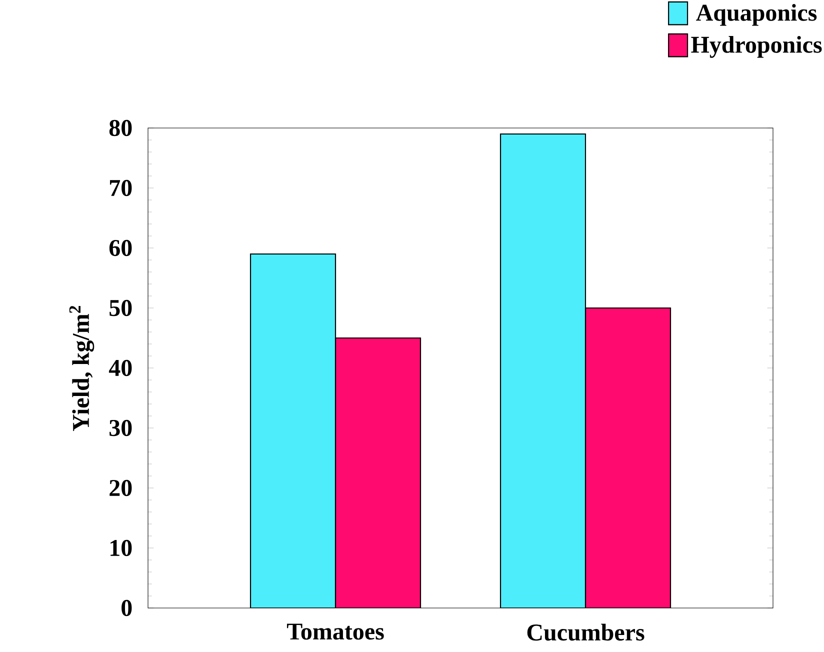  Describe the element at coordinates (335, 632) in the screenshot. I see `x-tick-label: Tomatoes` at that location.